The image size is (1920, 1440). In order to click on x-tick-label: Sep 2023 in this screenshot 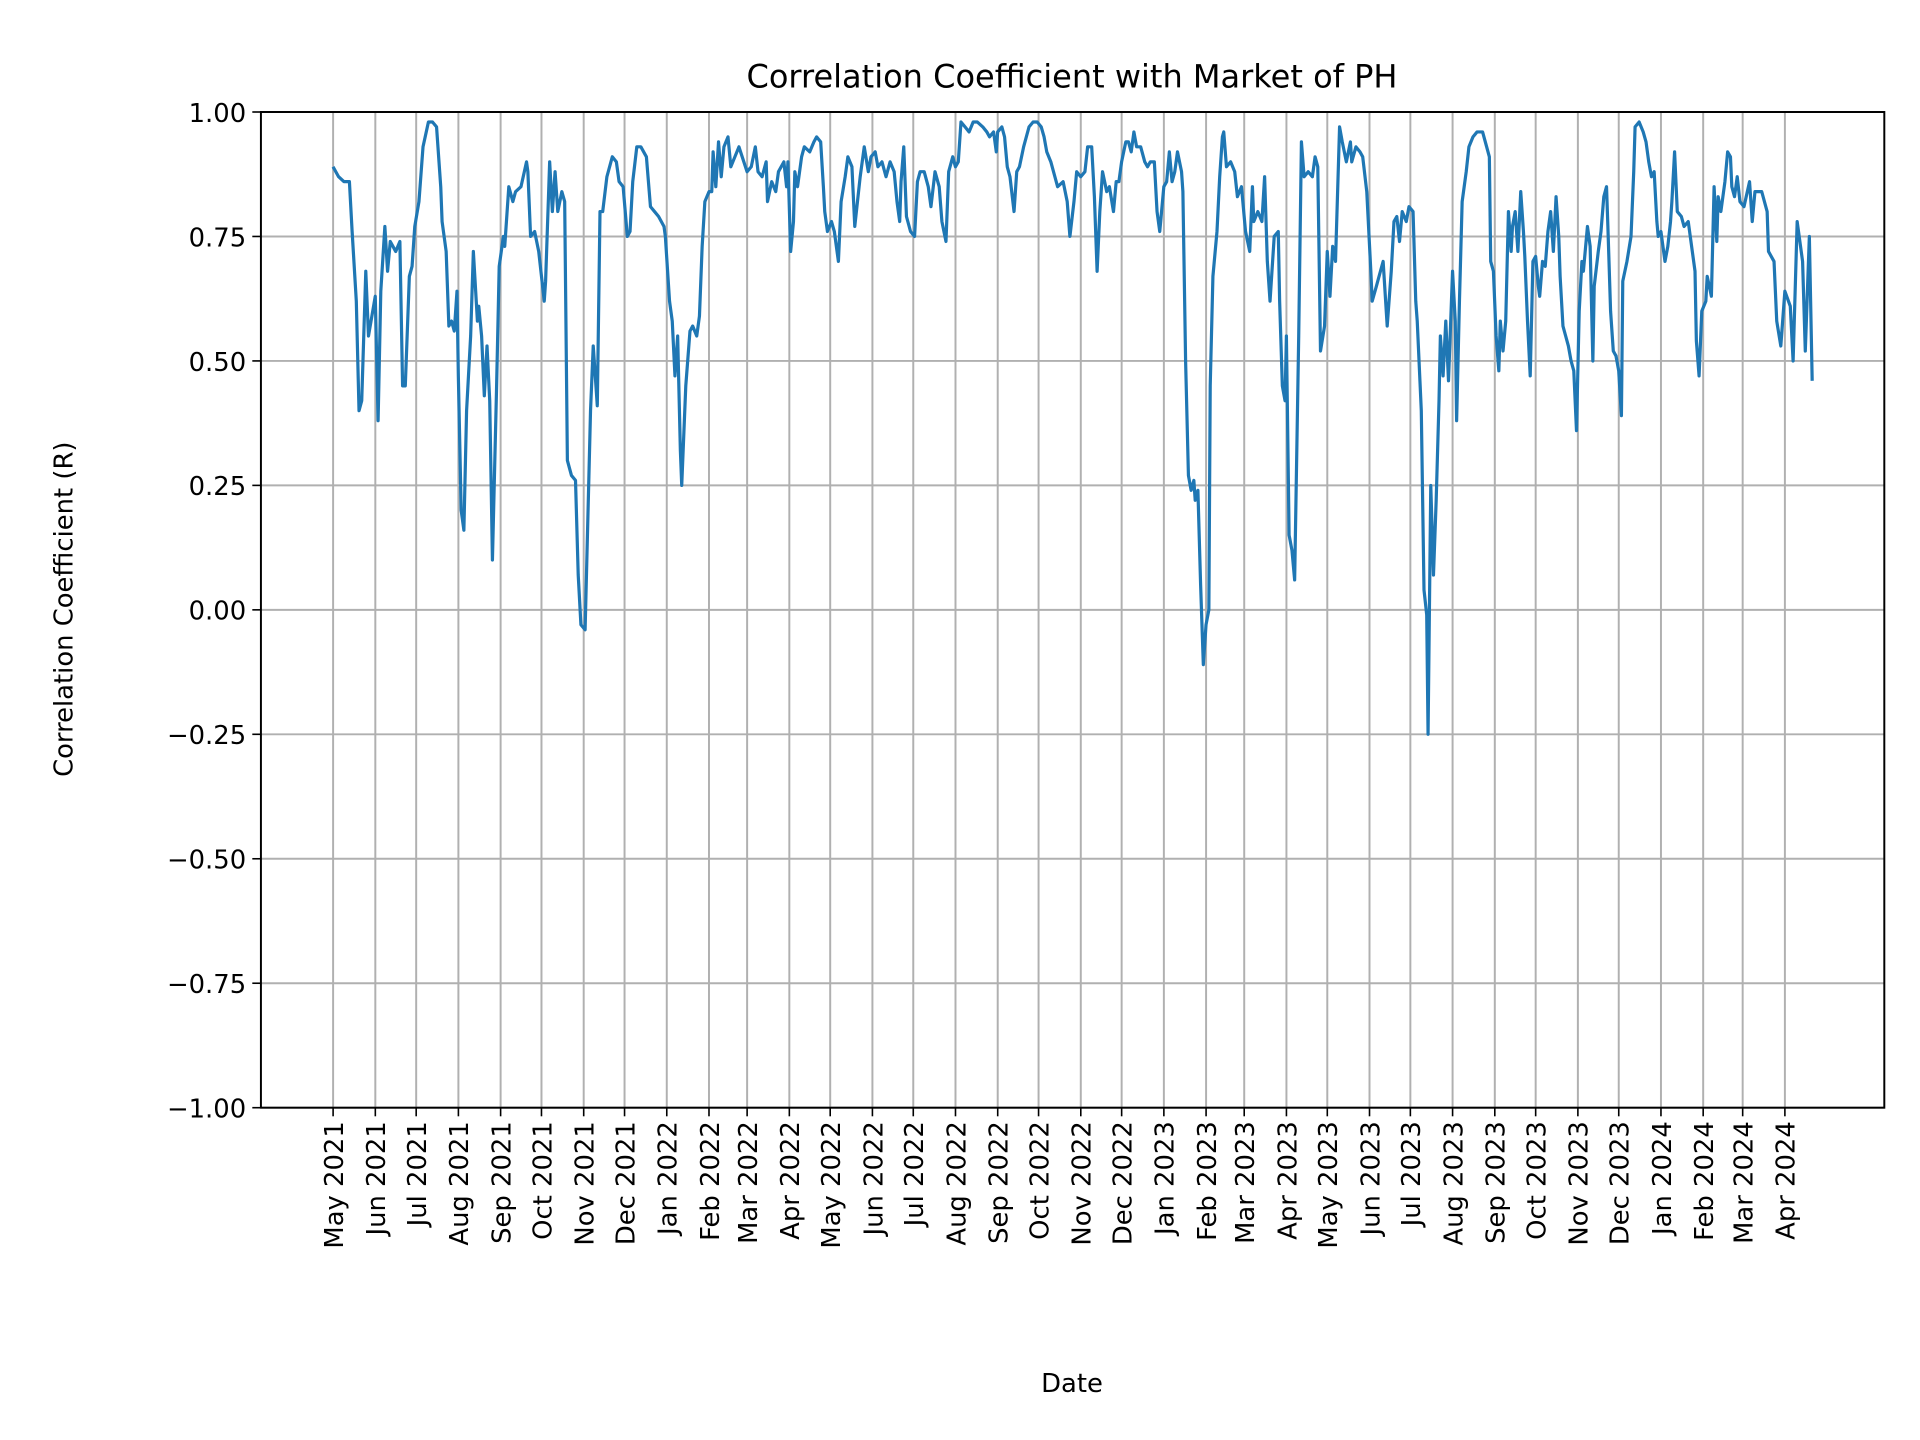, I will do `click(1497, 1182)`.